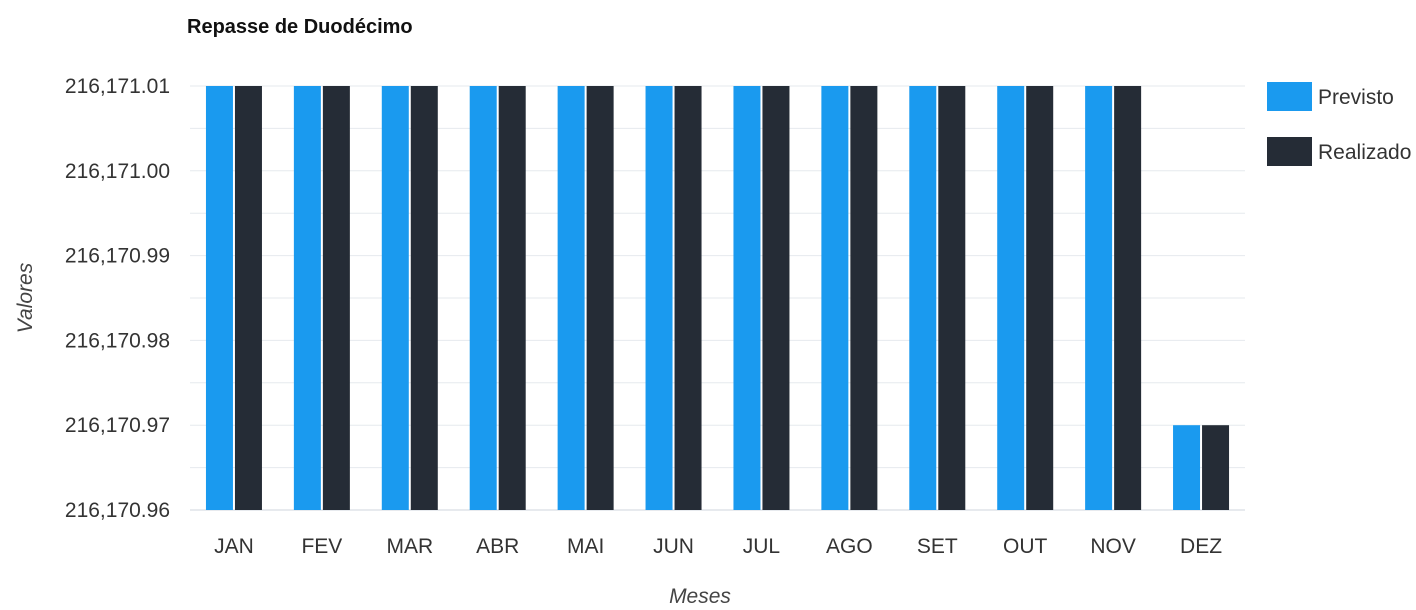 The image size is (1416, 610). Describe the element at coordinates (835, 298) in the screenshot. I see `bar-previsto-ago` at that location.